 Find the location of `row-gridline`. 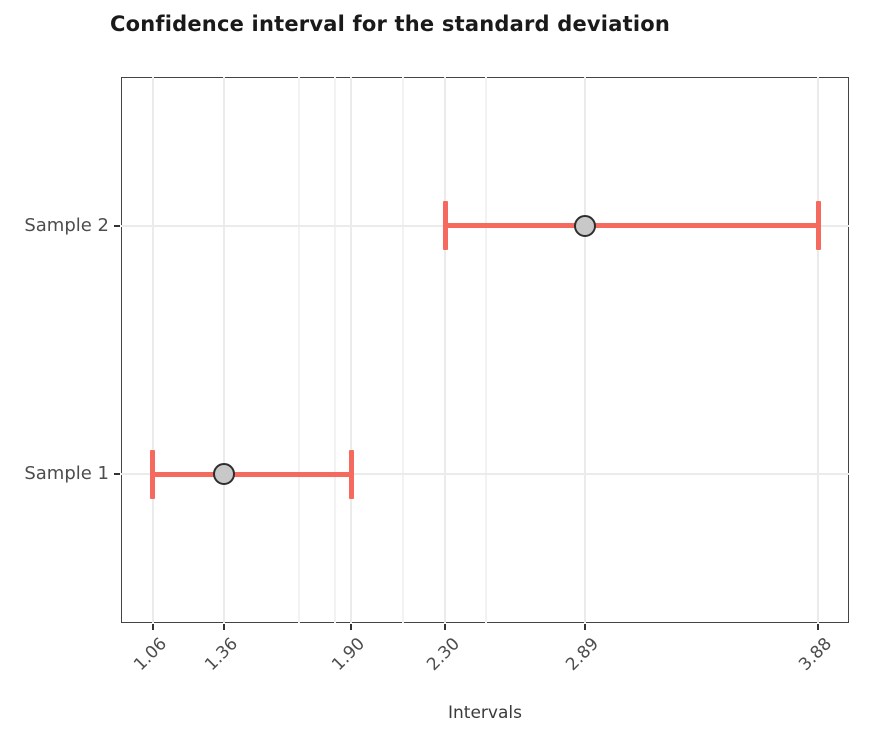

row-gridline is located at coordinates (485, 474).